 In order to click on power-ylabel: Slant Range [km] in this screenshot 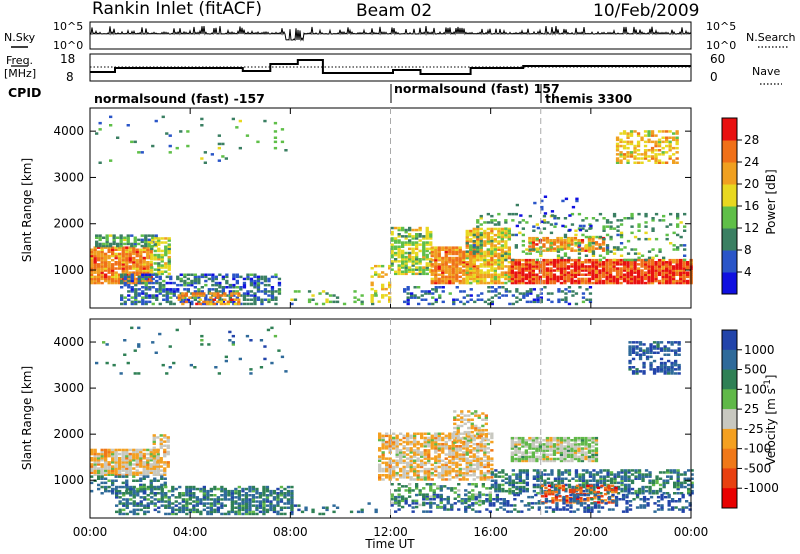, I will do `click(27, 210)`.